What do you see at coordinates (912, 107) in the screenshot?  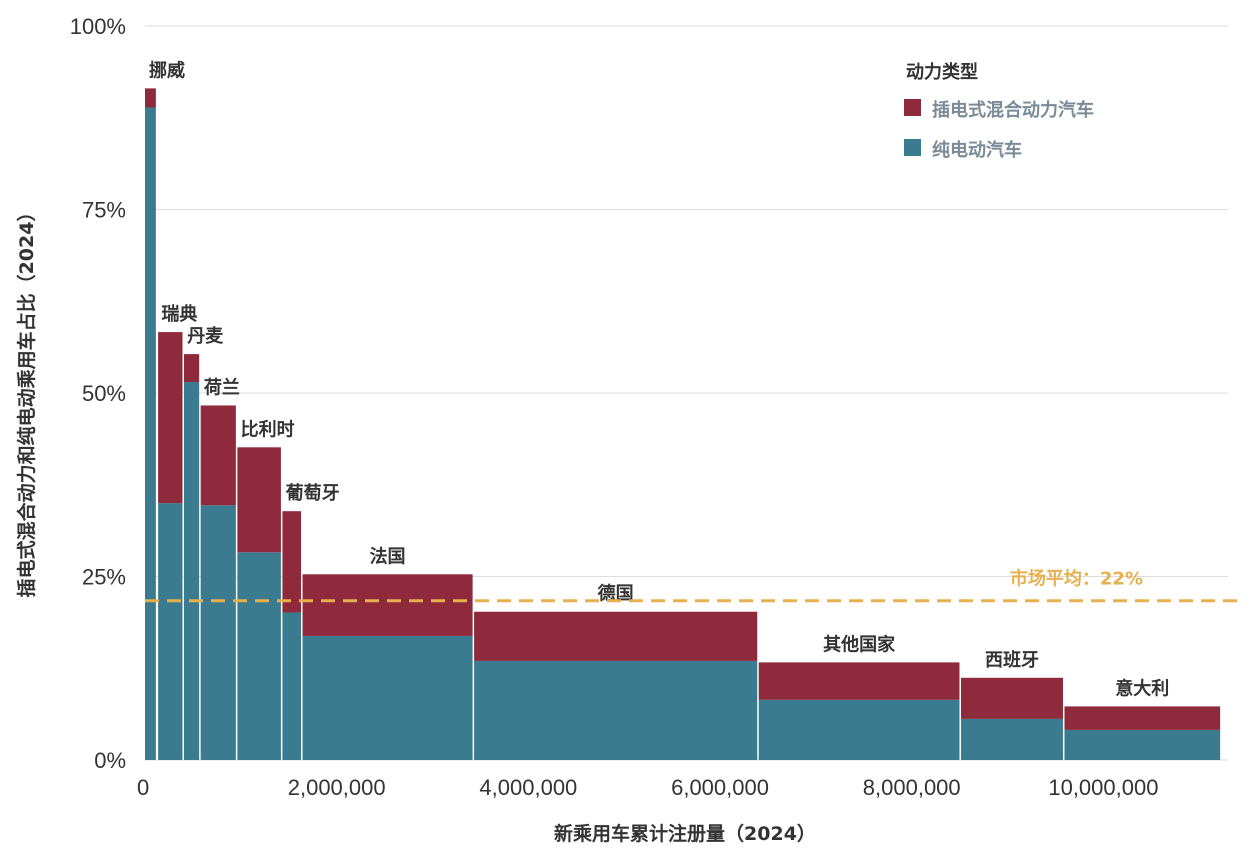 I see `legend-swatch-phev` at bounding box center [912, 107].